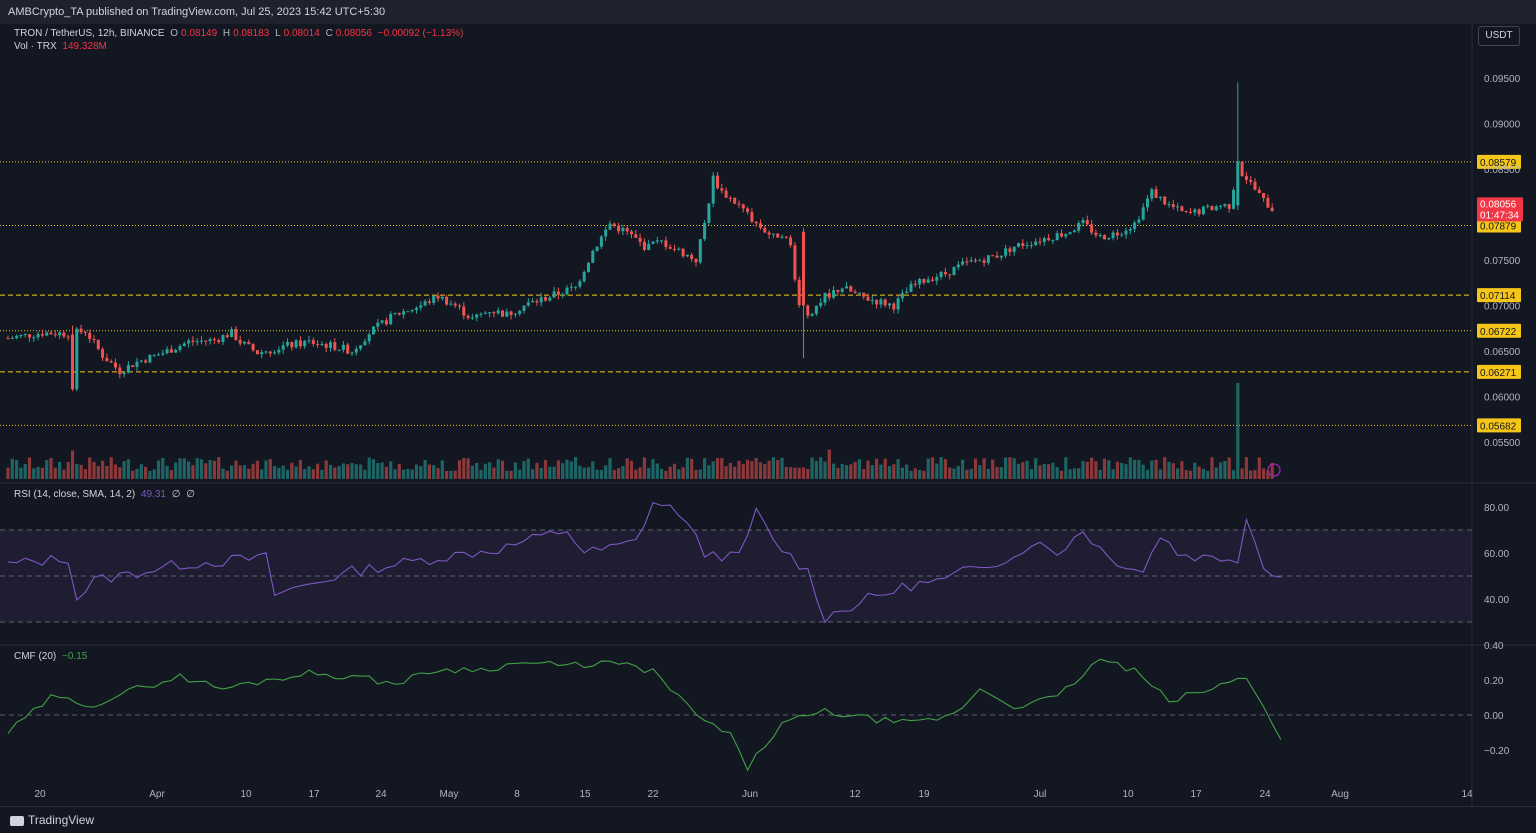  I want to click on currency-button: USDT, so click(1499, 36).